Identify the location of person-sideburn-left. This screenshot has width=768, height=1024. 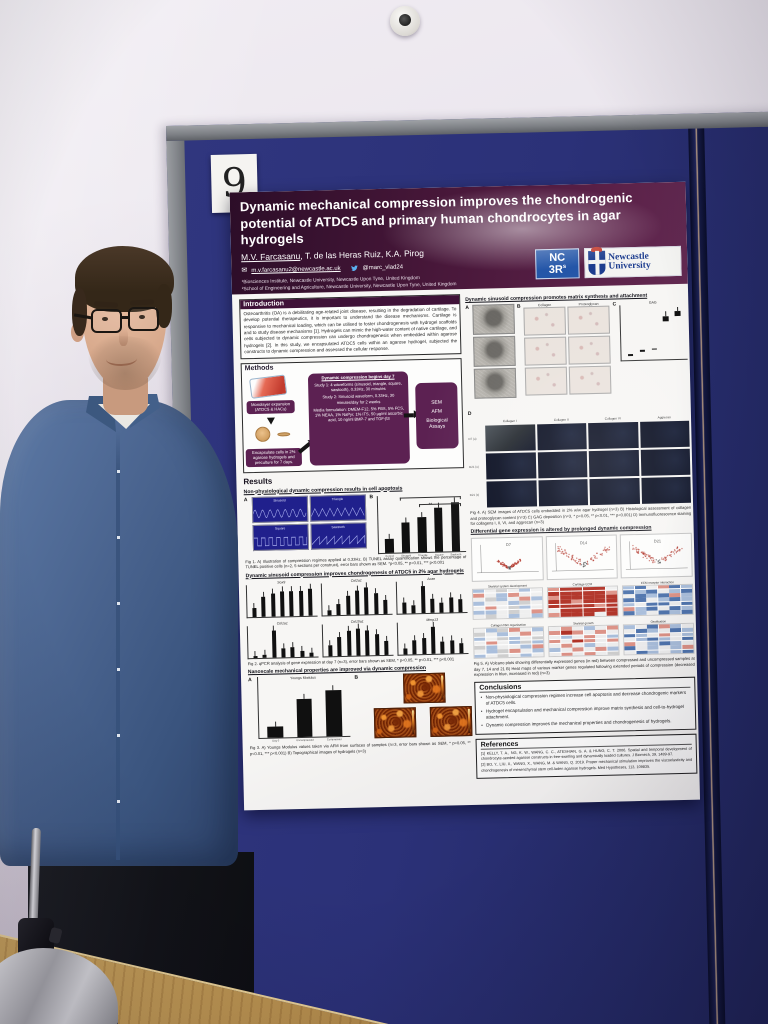
(79, 312).